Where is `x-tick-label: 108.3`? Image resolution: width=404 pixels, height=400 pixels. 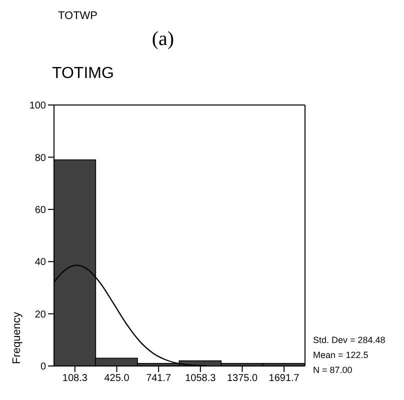 x-tick-label: 108.3 is located at coordinates (75, 378).